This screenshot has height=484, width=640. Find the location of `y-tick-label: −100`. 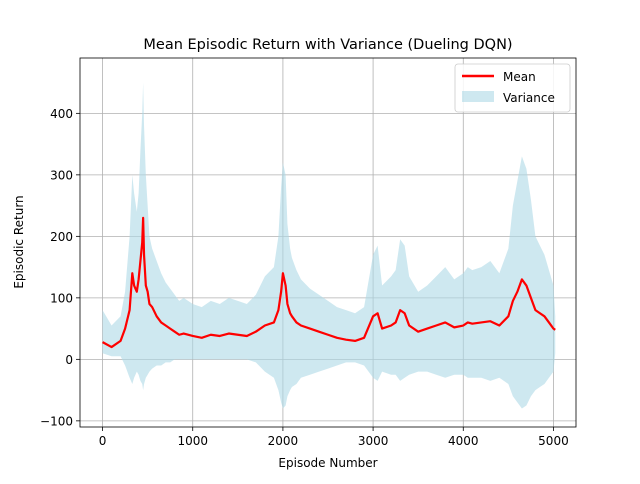

y-tick-label: −100 is located at coordinates (56, 421).